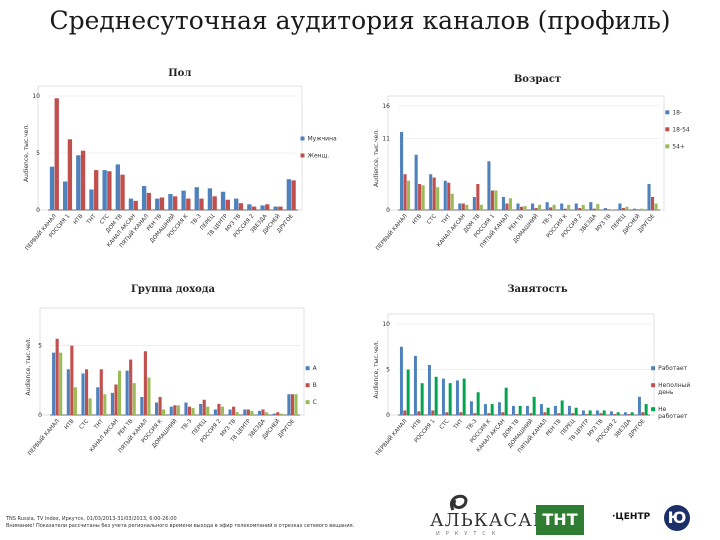 The width and height of the screenshot is (720, 540). I want to click on x-tick-label: ПЕРВЫЙ КАНАЛ, so click(44, 437).